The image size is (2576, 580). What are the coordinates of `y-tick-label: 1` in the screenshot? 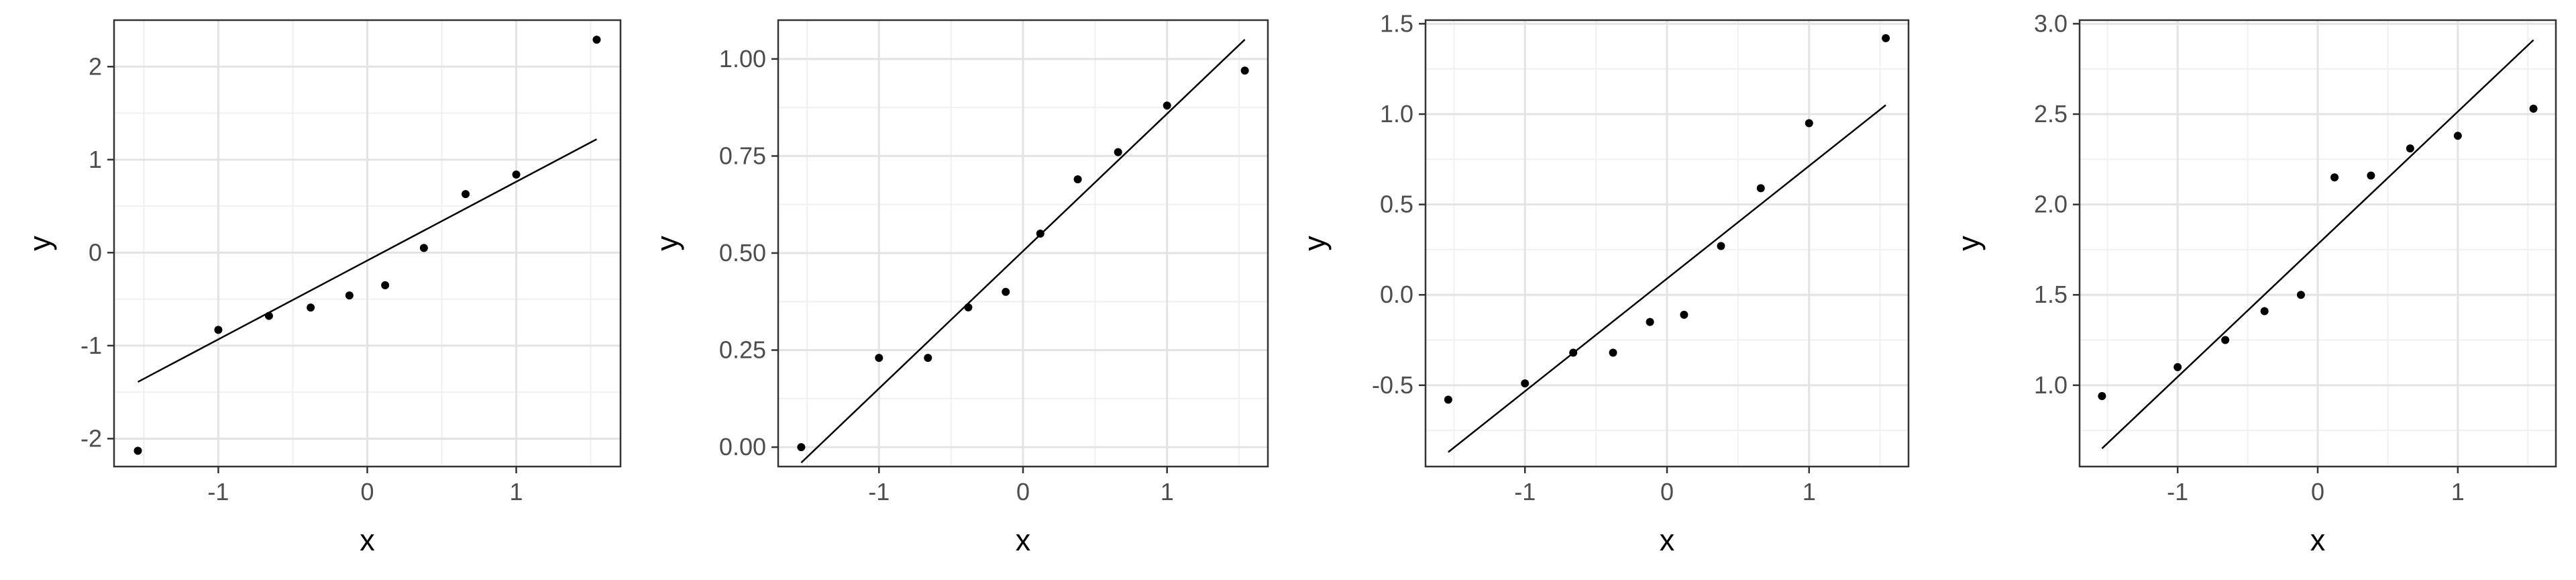 It's located at (95, 159).